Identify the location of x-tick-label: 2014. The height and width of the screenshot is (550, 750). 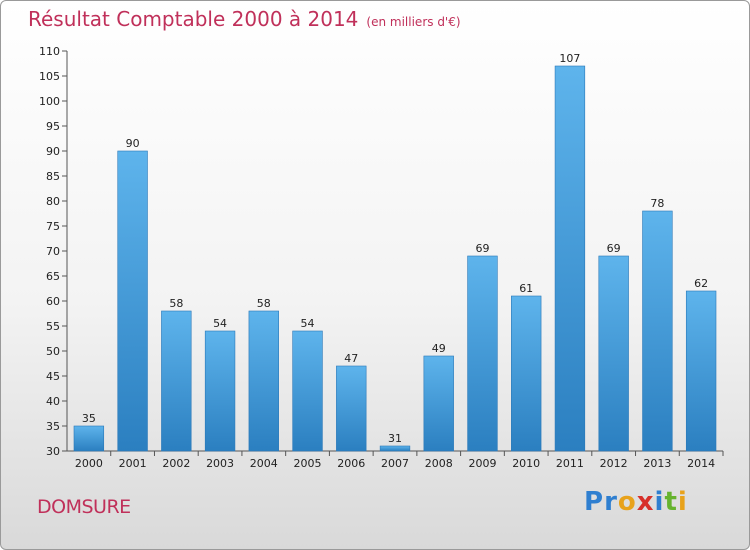
(701, 463).